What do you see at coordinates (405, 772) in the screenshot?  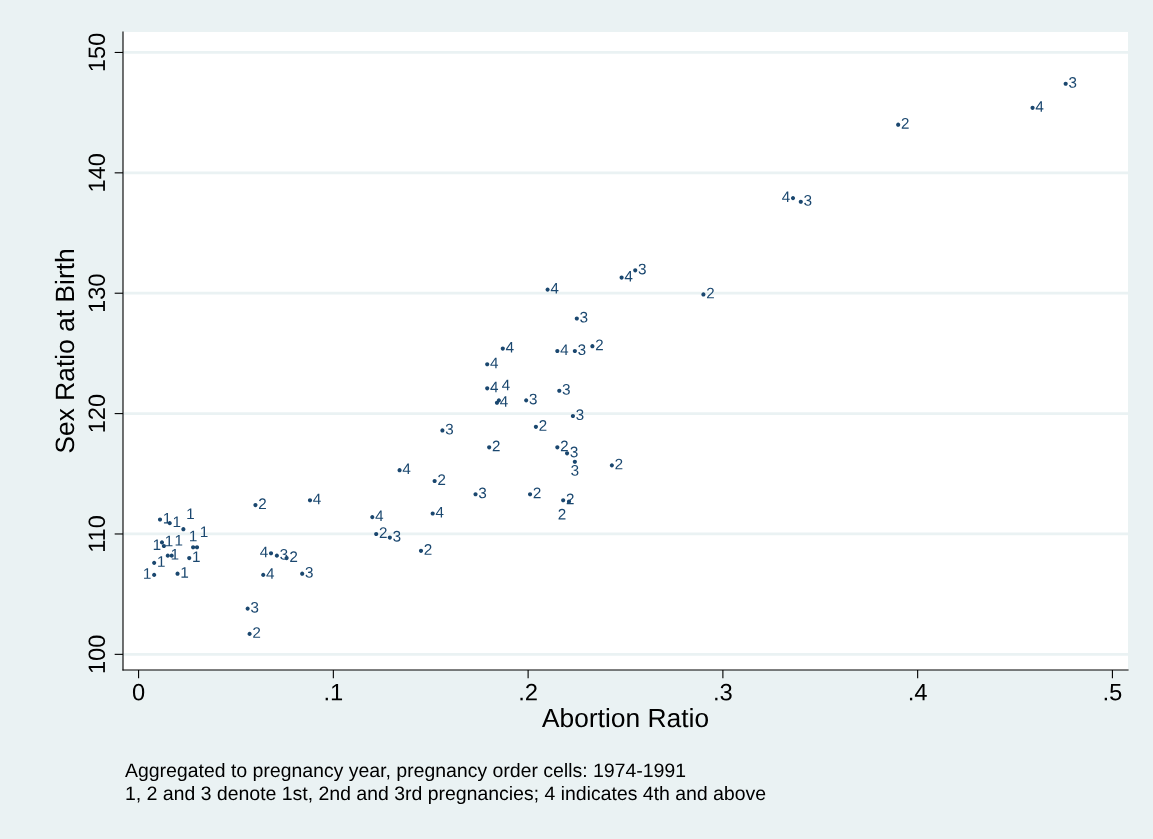 I see `text: Aggregated to pregnancy year, pregnancy order cells: 1974-1991` at bounding box center [405, 772].